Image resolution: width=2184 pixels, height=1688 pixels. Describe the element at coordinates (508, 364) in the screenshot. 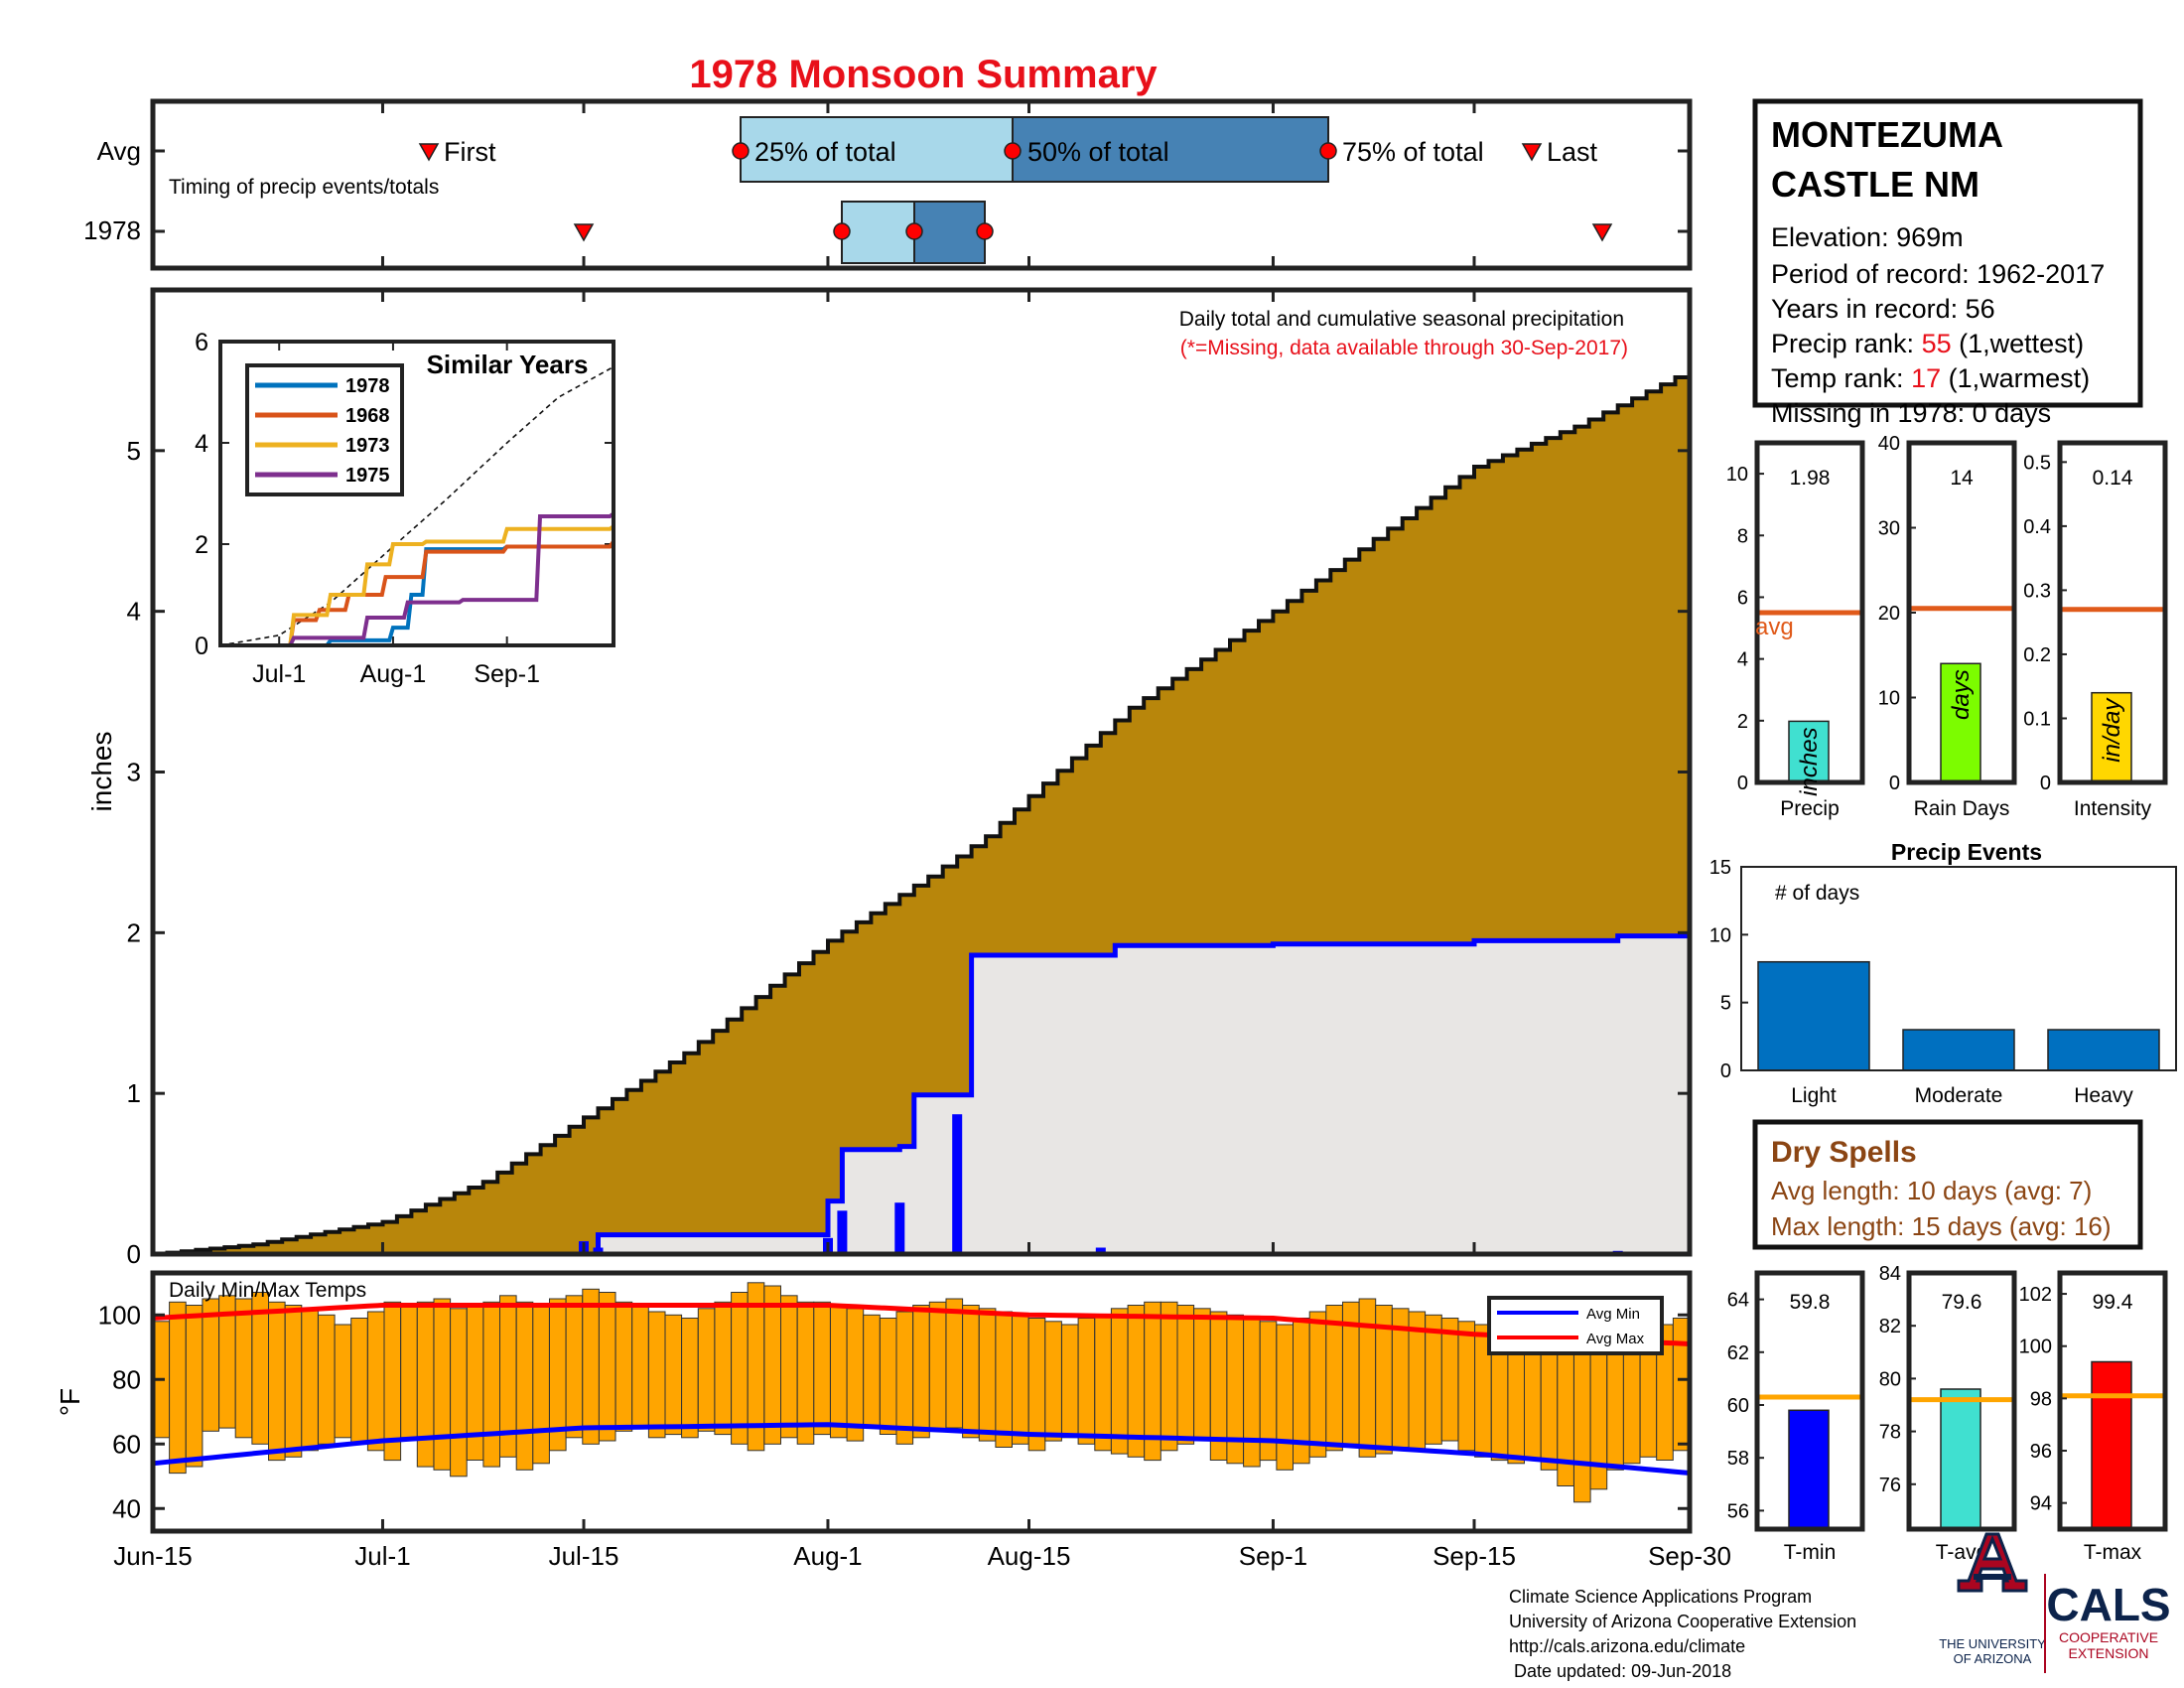

I see `inset-title: Similar Years` at that location.